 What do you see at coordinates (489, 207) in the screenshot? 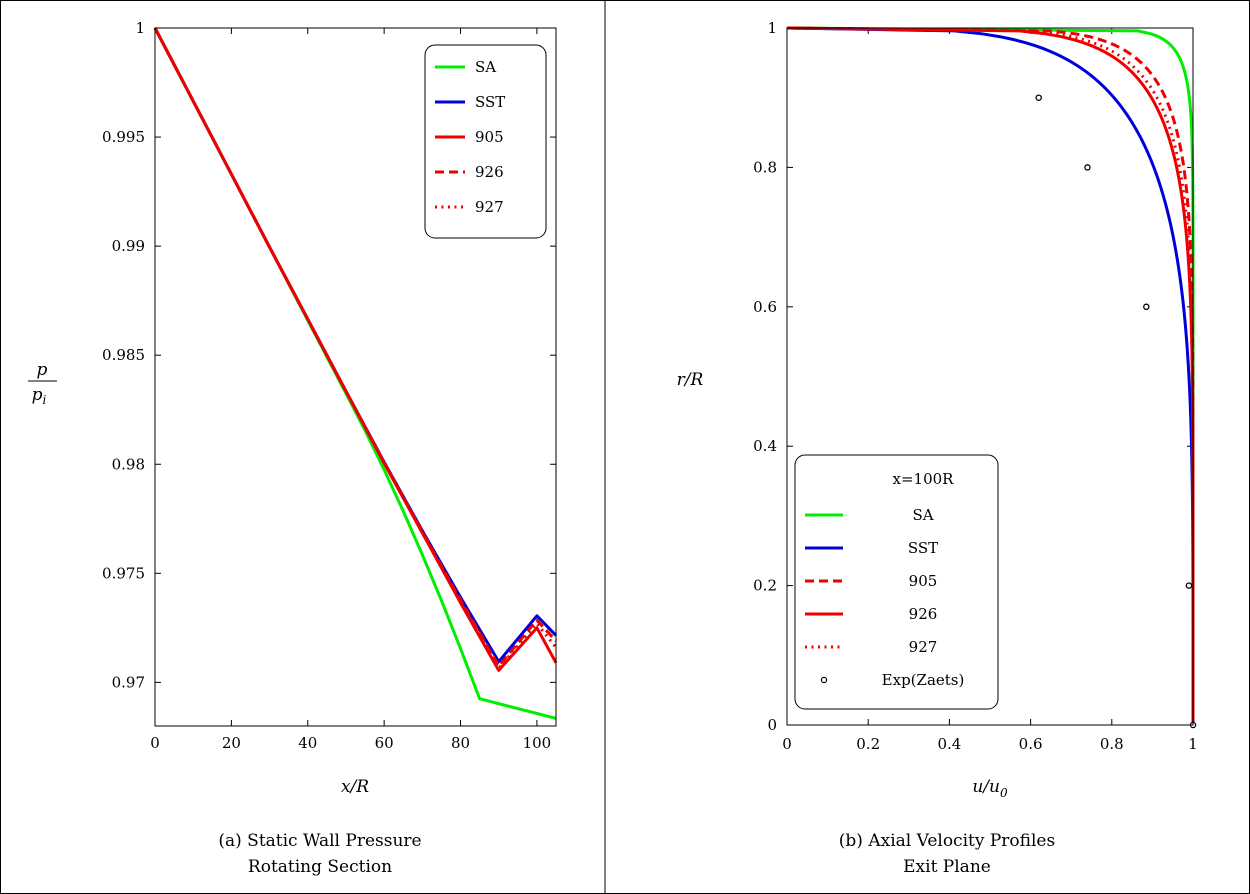
I see `panel-a-legend-label-927: 927` at bounding box center [489, 207].